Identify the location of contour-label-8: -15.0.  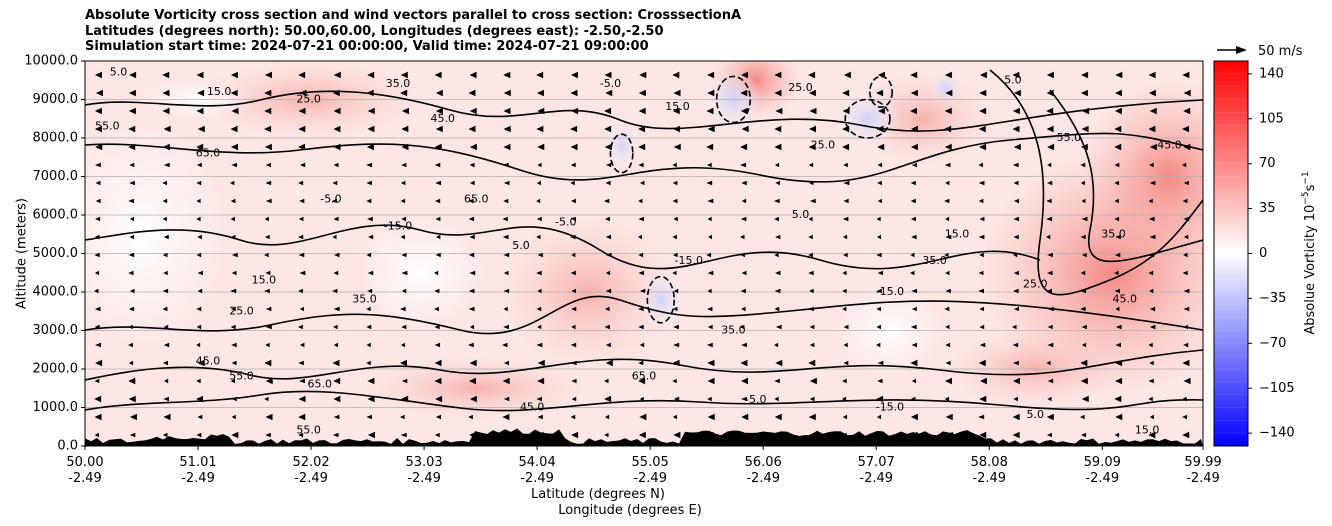
(398, 226).